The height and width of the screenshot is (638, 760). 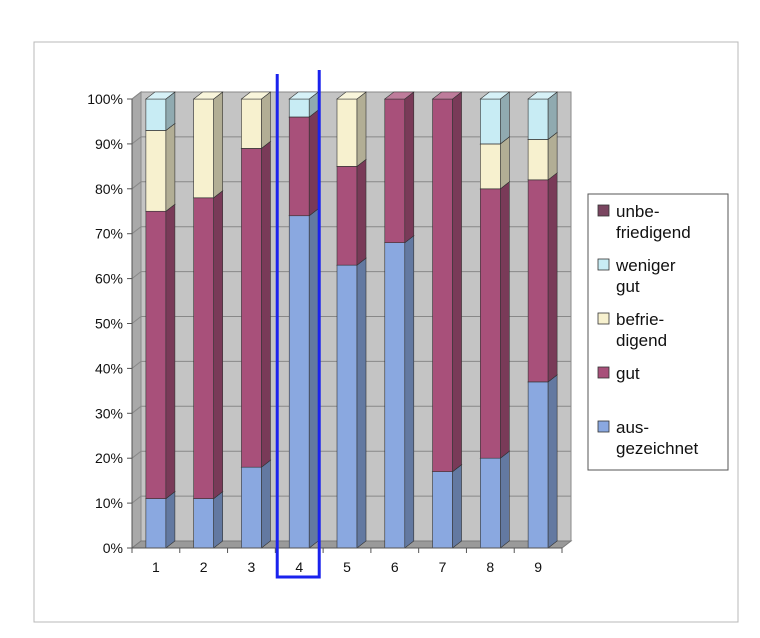 I want to click on x-tick-label: 3, so click(x=252, y=567).